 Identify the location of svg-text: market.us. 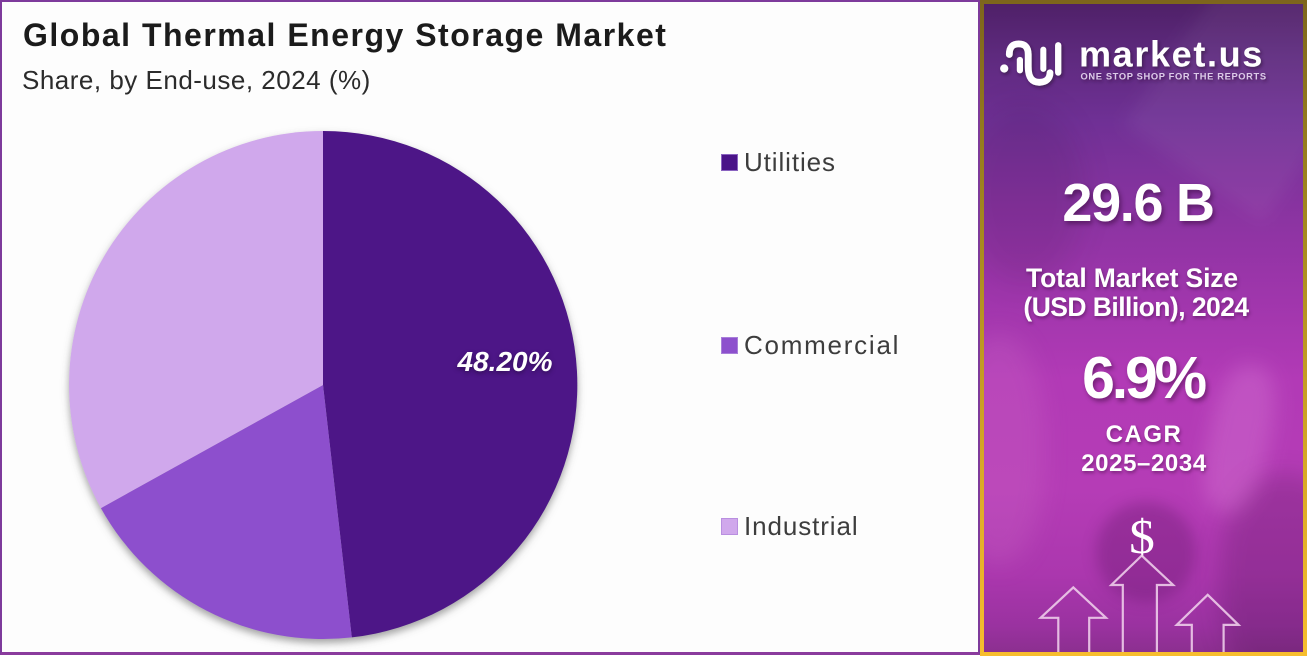
(1171, 54).